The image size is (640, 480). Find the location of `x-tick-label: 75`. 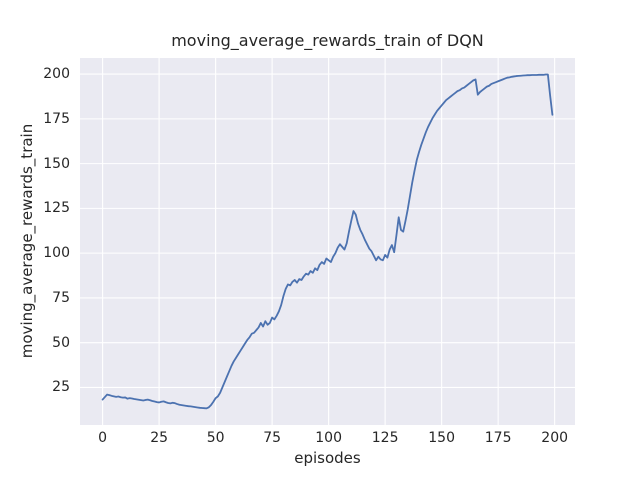

x-tick-label: 75 is located at coordinates (272, 438).